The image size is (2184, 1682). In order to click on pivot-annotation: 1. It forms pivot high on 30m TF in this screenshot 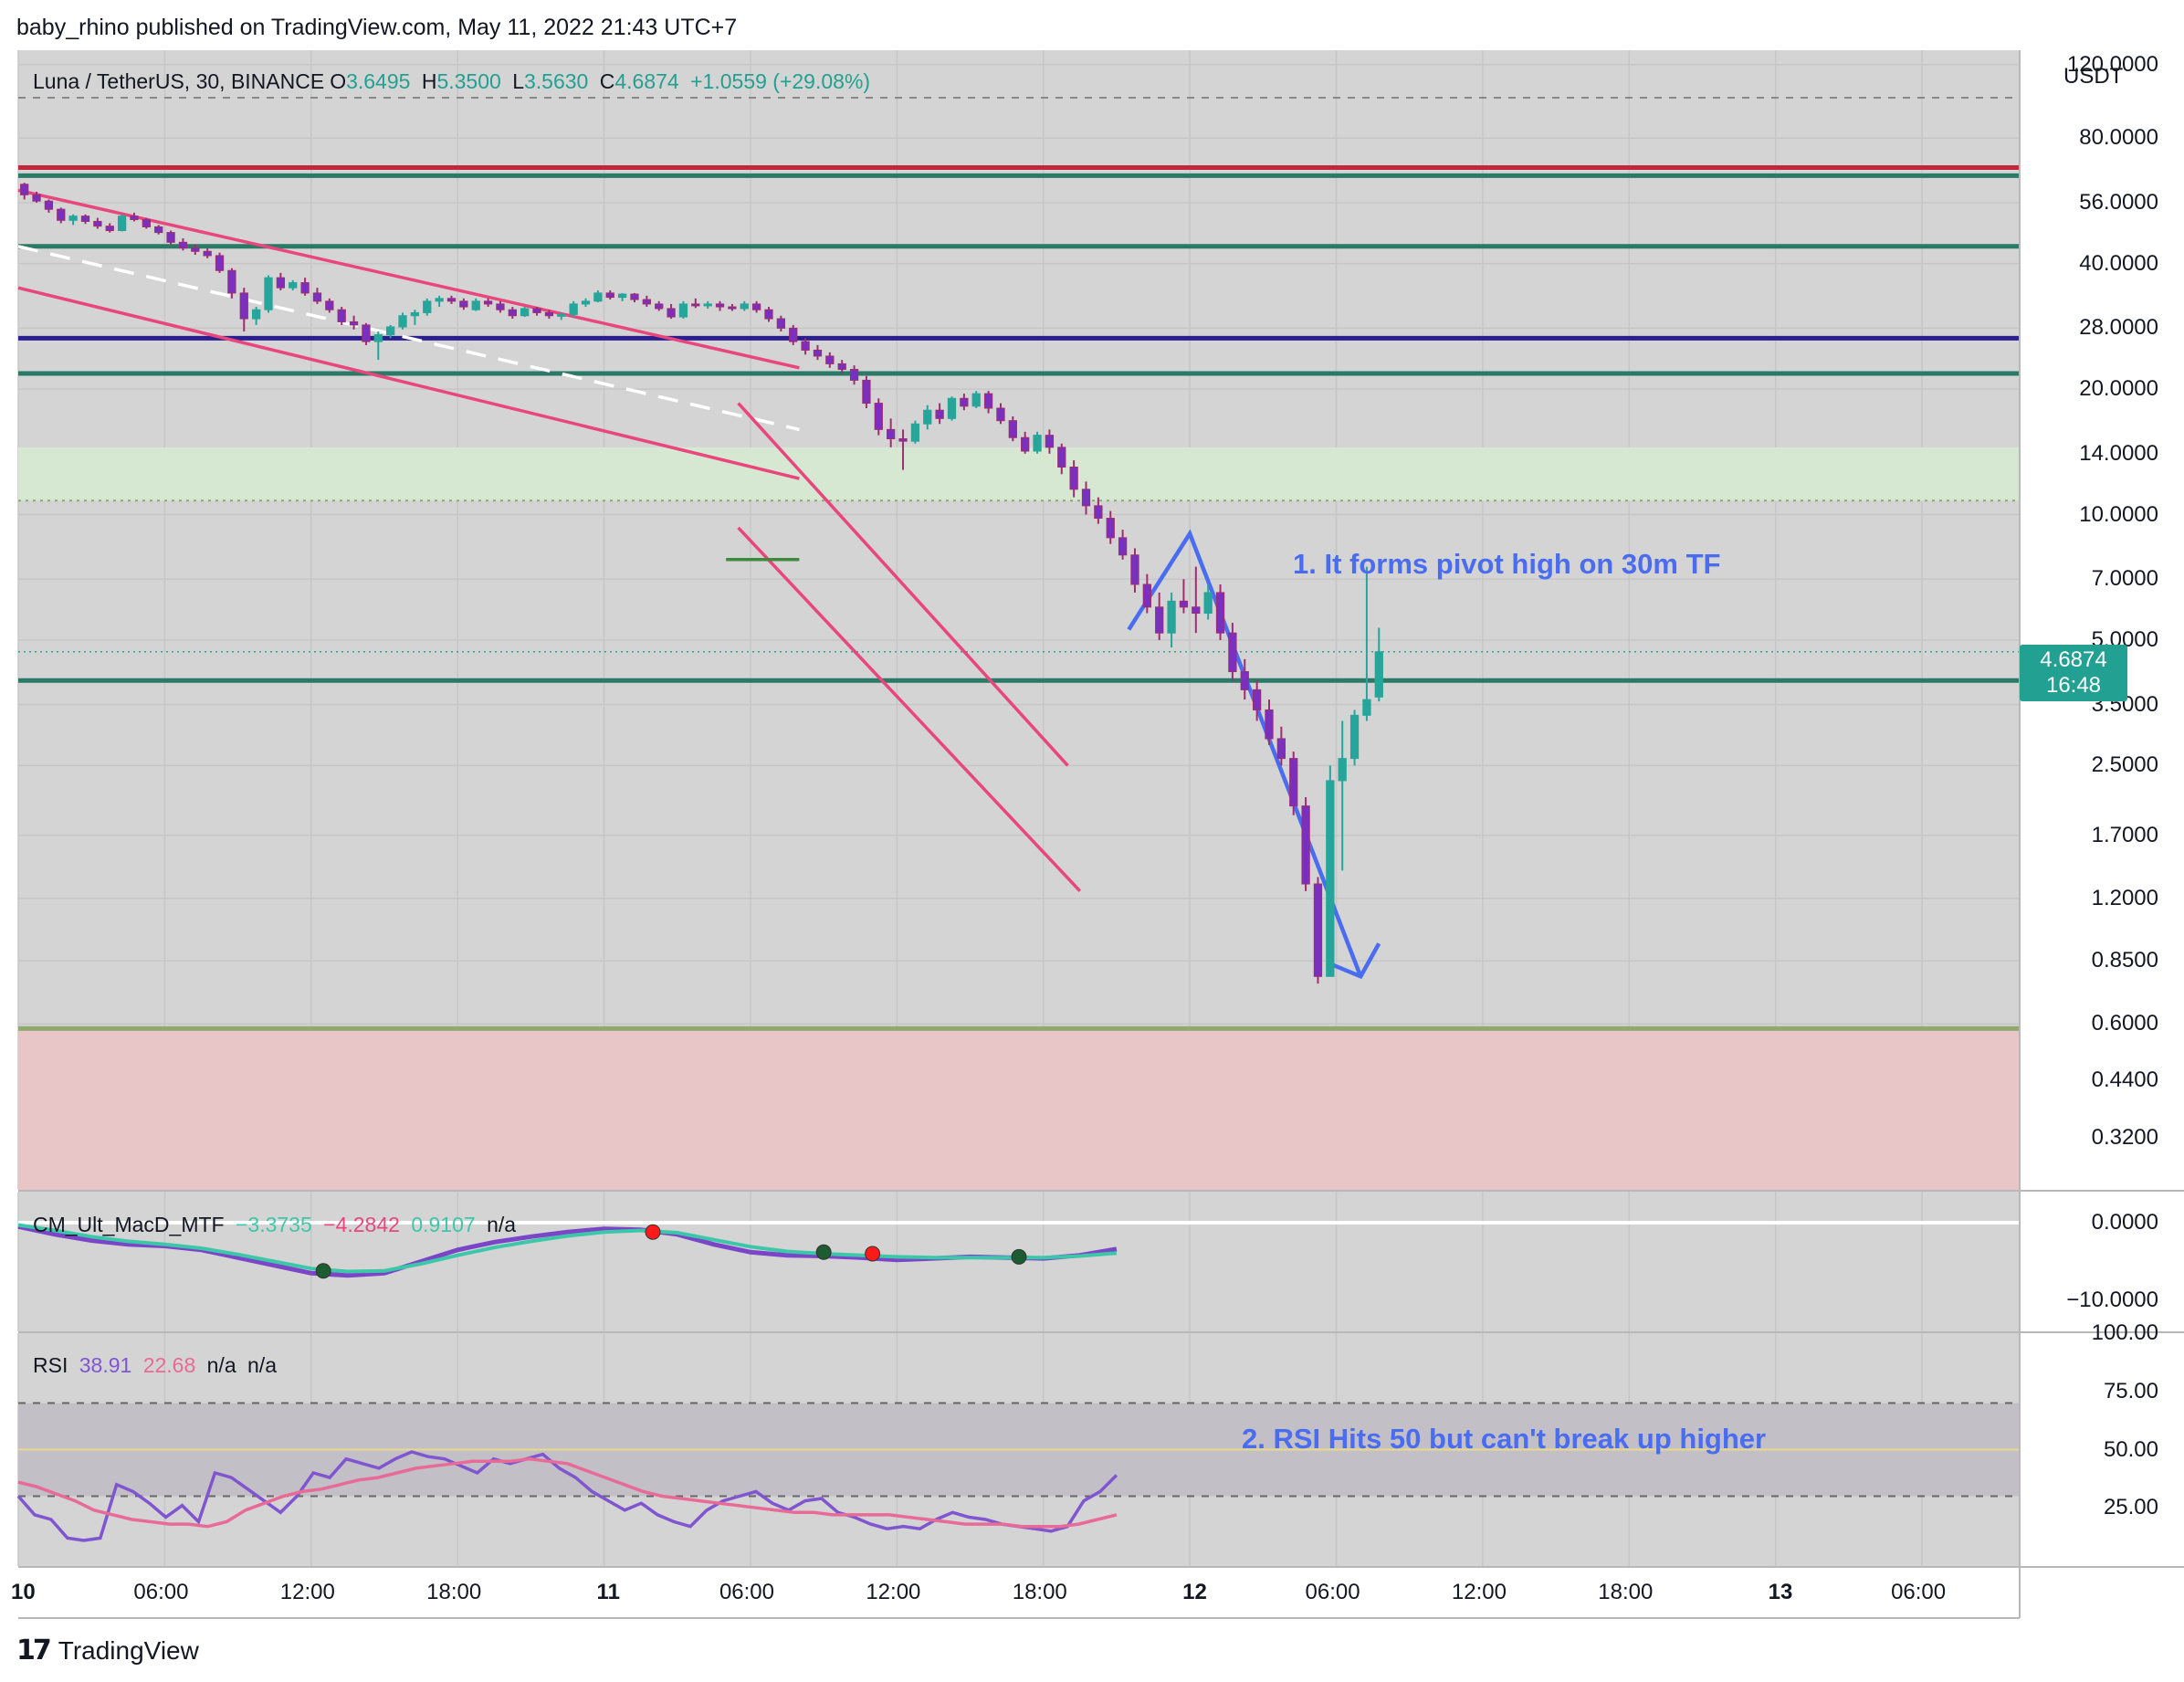, I will do `click(1507, 564)`.